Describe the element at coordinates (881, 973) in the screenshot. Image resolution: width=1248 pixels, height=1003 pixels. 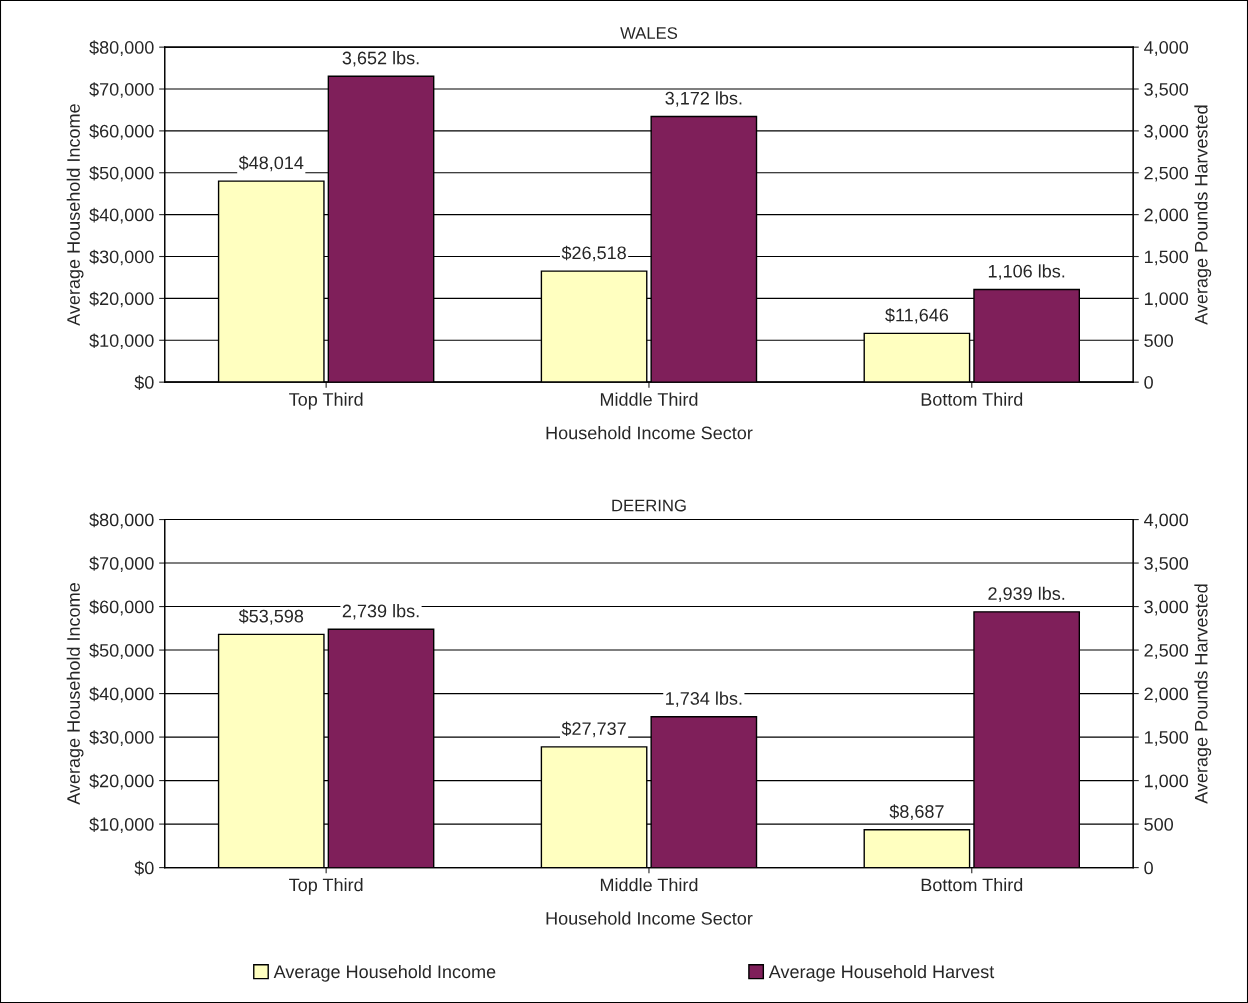
I see `legend-label: Average Household Harvest` at that location.